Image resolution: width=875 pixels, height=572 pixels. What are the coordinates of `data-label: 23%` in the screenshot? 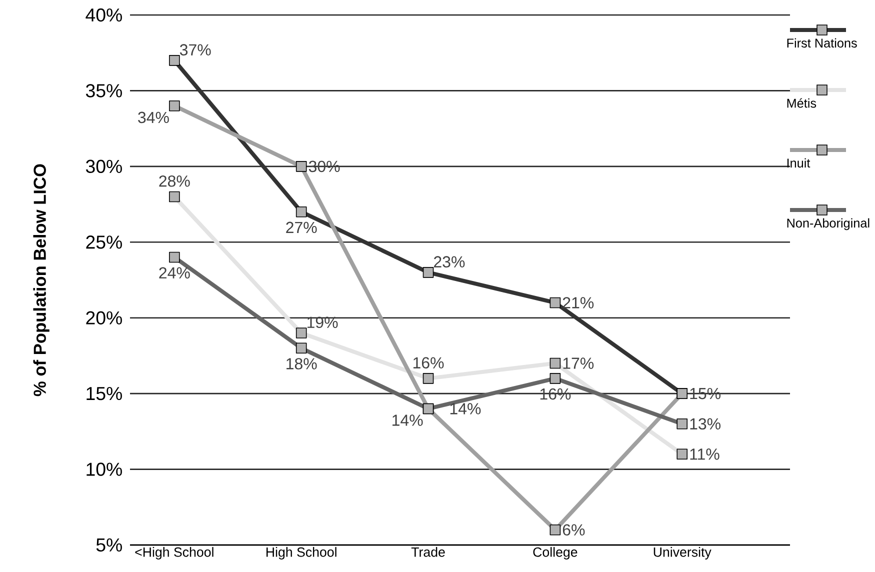 It's located at (449, 262).